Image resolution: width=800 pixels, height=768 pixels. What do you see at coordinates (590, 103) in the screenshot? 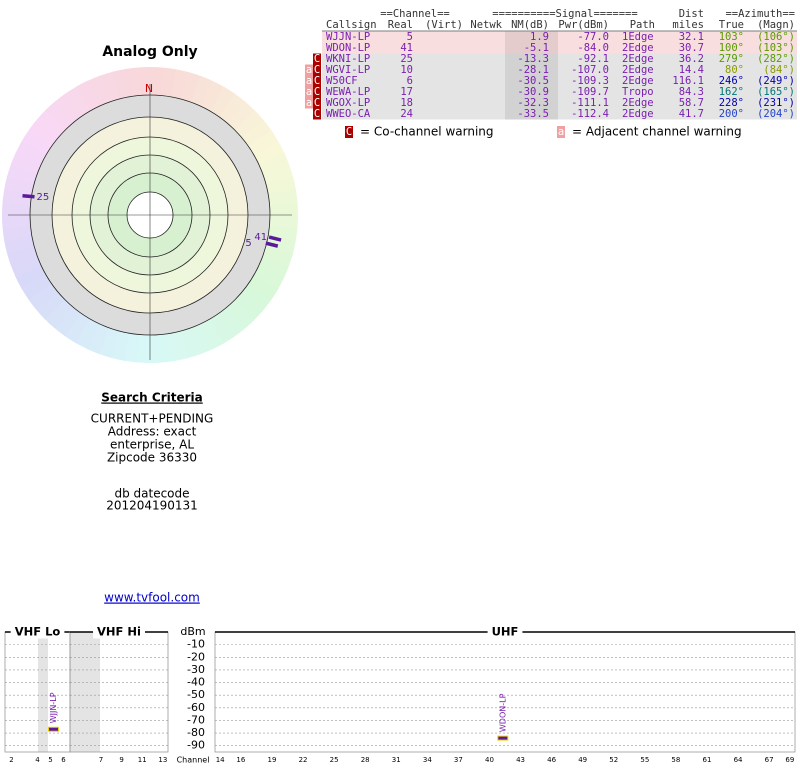
I see `cell-pwr: -111.1` at bounding box center [590, 103].